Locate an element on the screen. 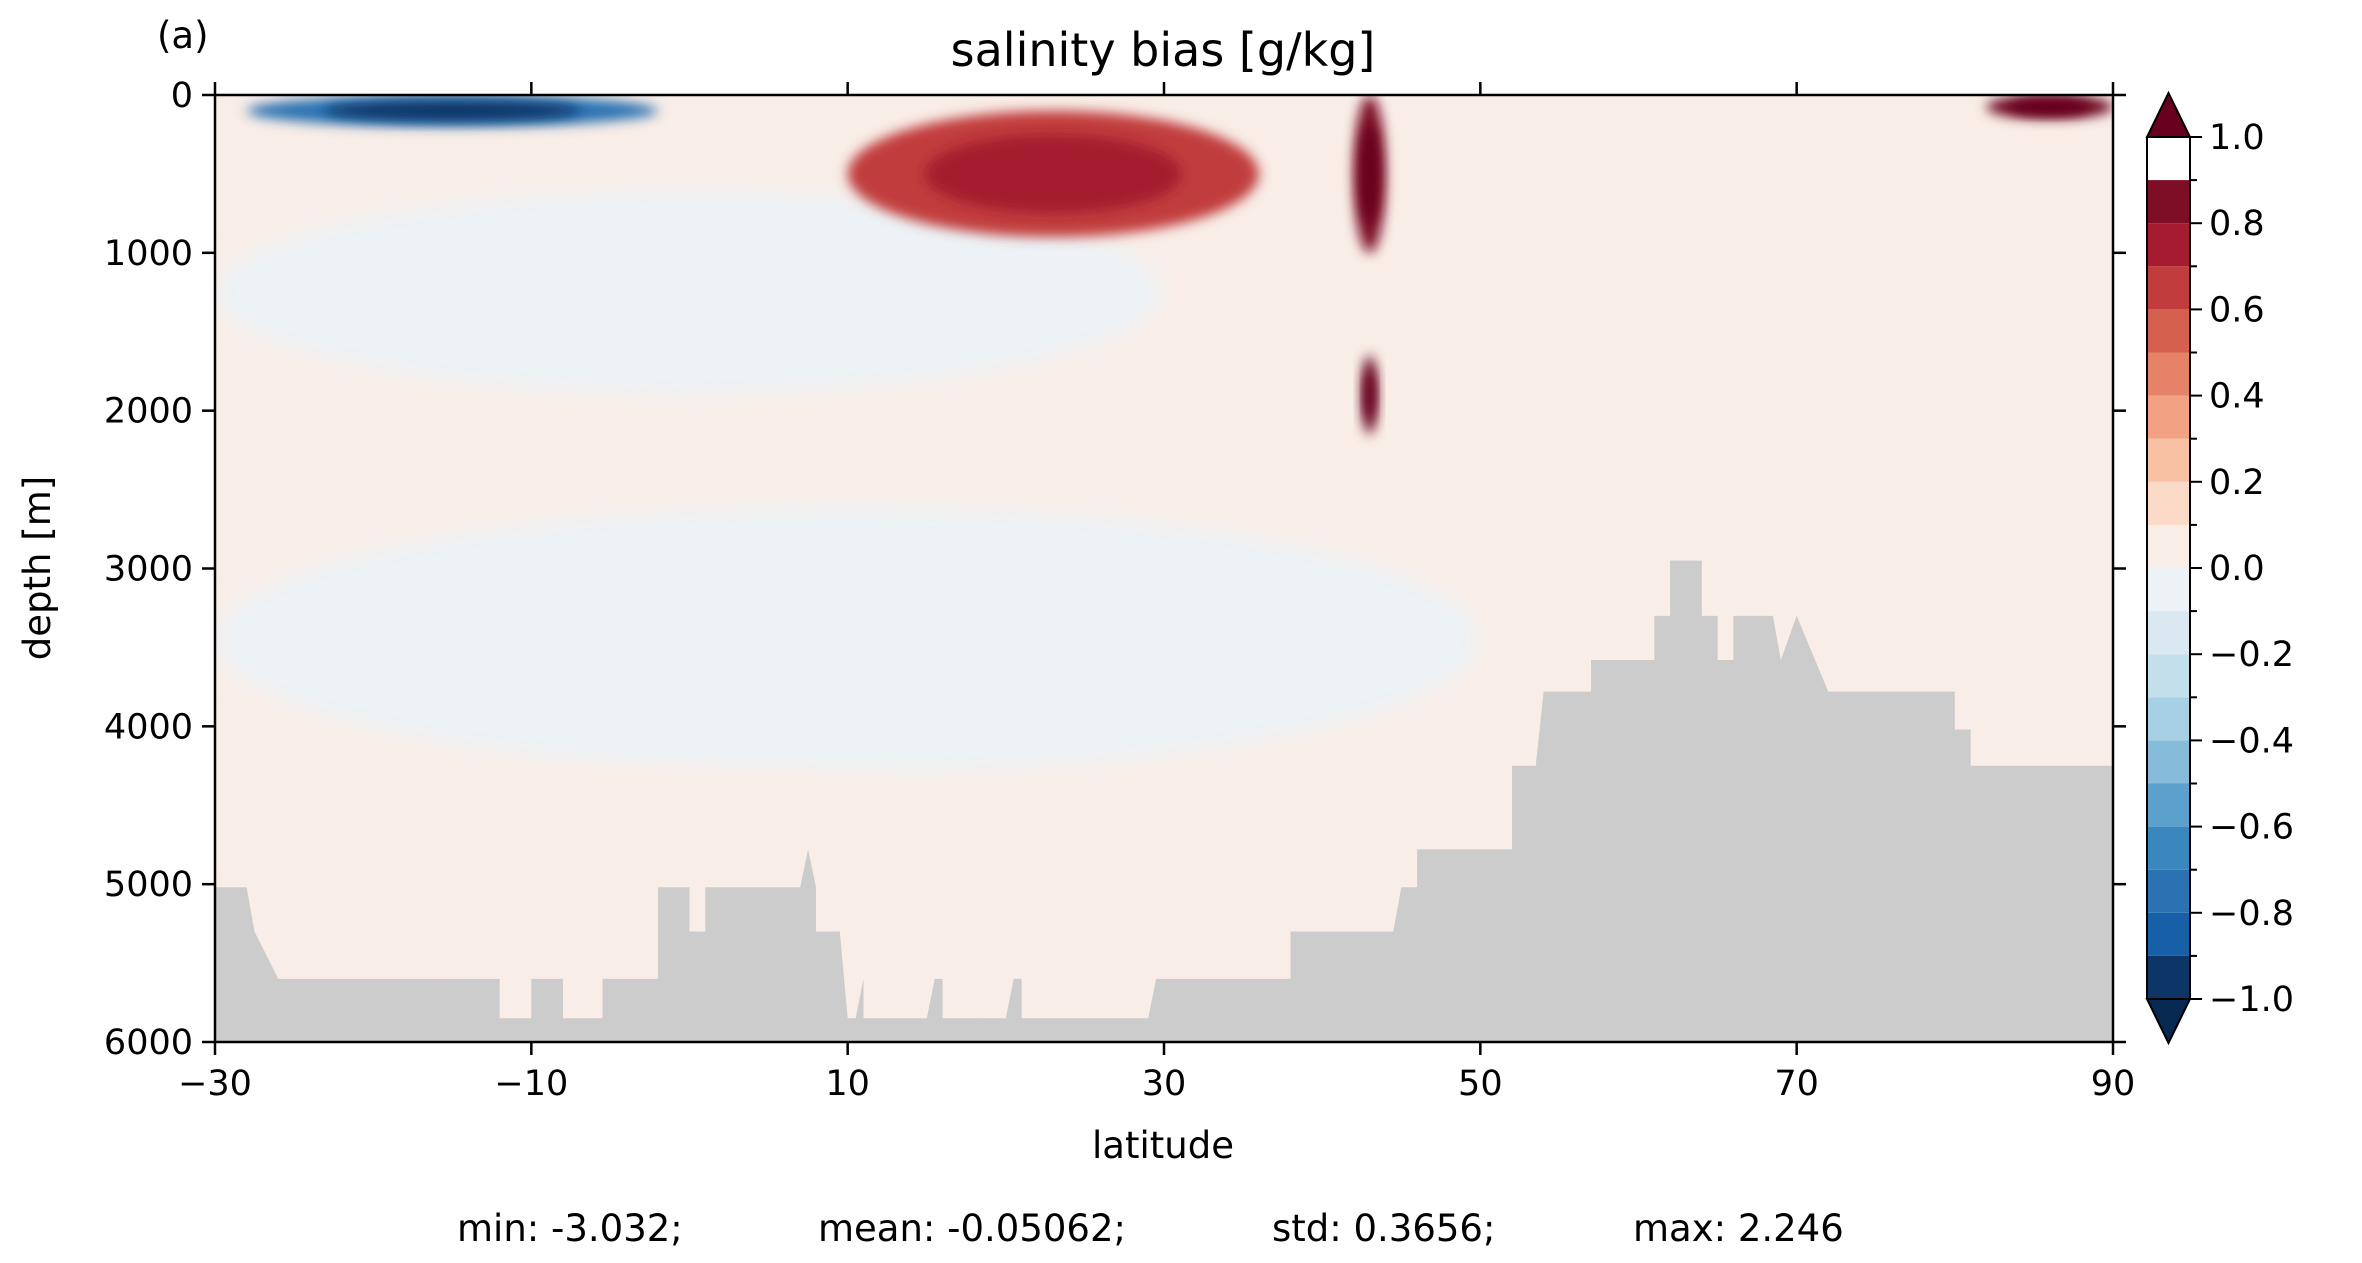  colorbar-tick-label: 1.0 is located at coordinates (2237, 138).